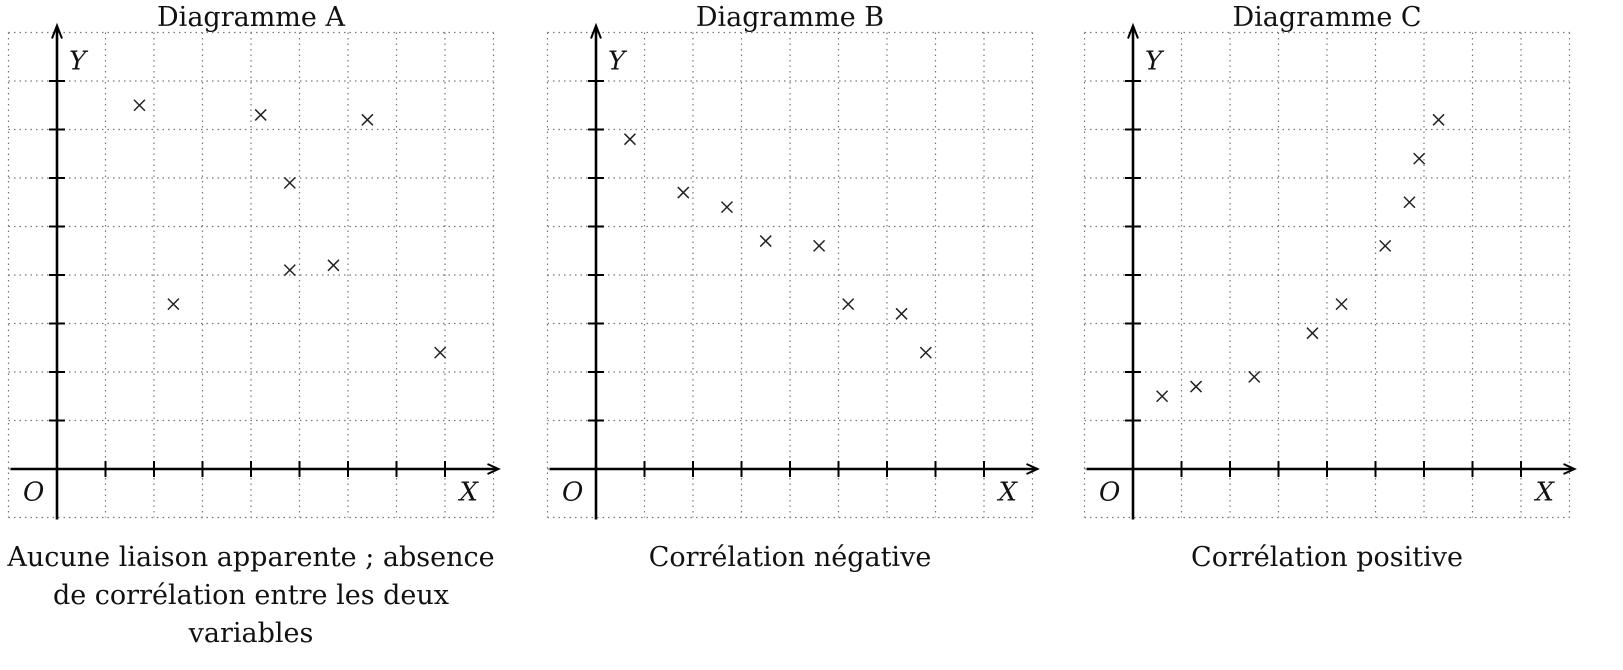  What do you see at coordinates (251, 595) in the screenshot?
I see `diagram-caption-line: de corrélation entre les deux` at bounding box center [251, 595].